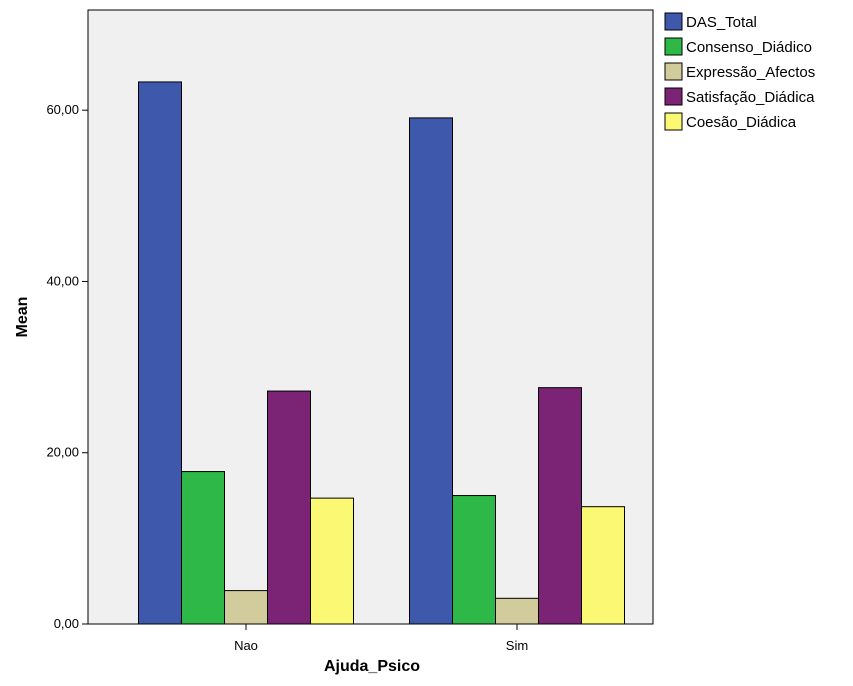  What do you see at coordinates (67, 366) in the screenshot?
I see `y-axis: 0,00 20,00 40,00 60,00` at bounding box center [67, 366].